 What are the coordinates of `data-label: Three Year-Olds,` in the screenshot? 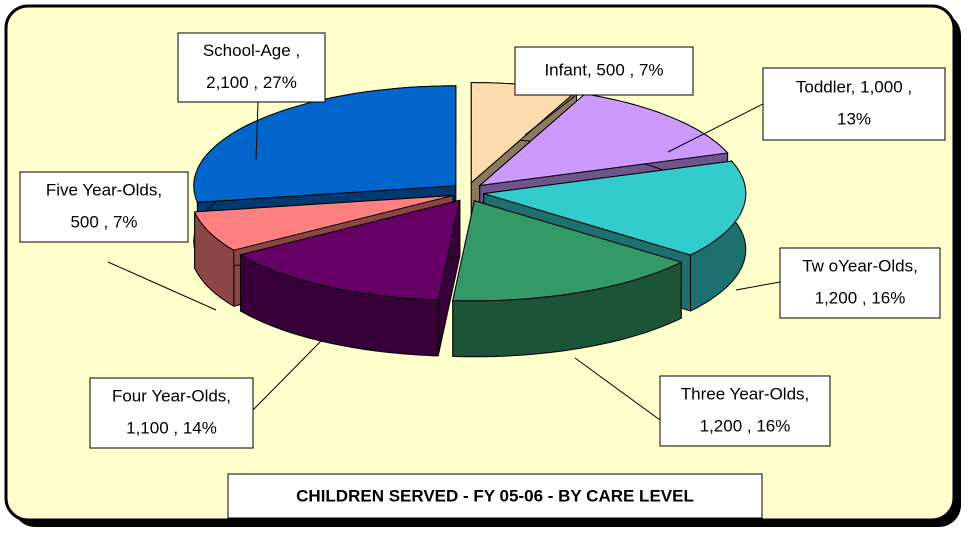 It's located at (745, 393).